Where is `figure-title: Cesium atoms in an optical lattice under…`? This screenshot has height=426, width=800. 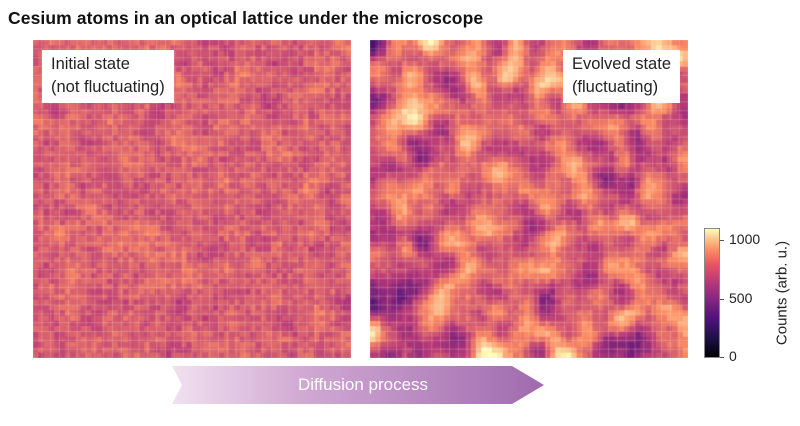 figure-title: Cesium atoms in an optical lattice under… is located at coordinates (246, 18).